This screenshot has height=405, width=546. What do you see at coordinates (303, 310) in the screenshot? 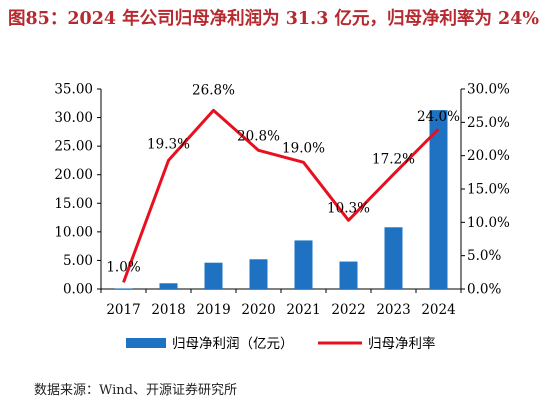
I see `x-tick-label: 2021` at bounding box center [303, 310].